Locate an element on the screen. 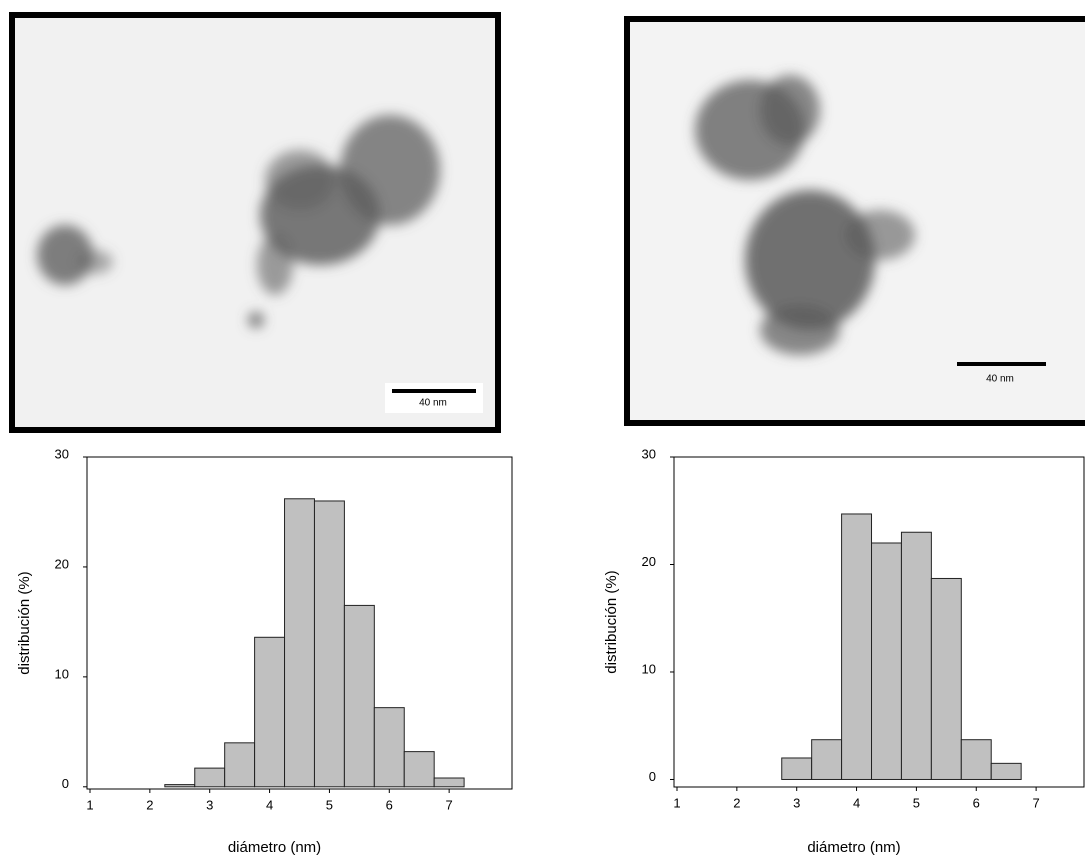 The height and width of the screenshot is (855, 1085). plot-frame is located at coordinates (879, 622).